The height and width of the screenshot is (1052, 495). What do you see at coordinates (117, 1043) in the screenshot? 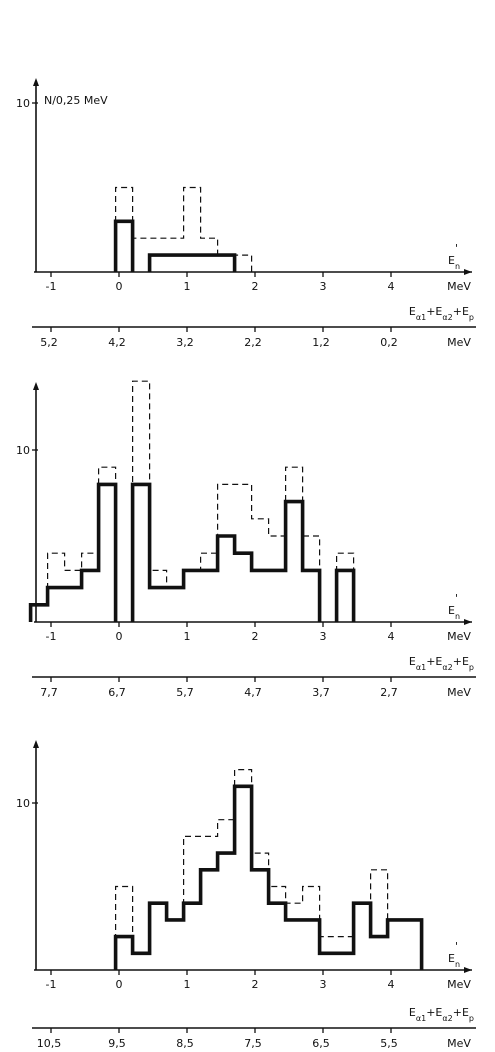
I see `secondary-tick-label: 9,5` at bounding box center [117, 1043].